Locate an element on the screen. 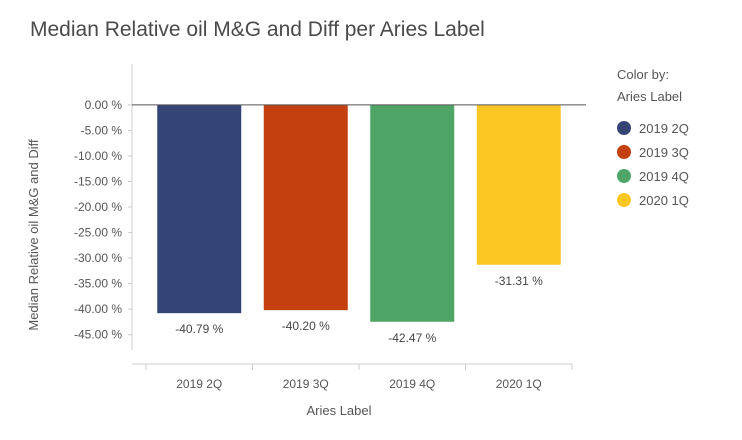 Image resolution: width=742 pixels, height=440 pixels. legend-item-2019-4q: 2019 4Q is located at coordinates (677, 176).